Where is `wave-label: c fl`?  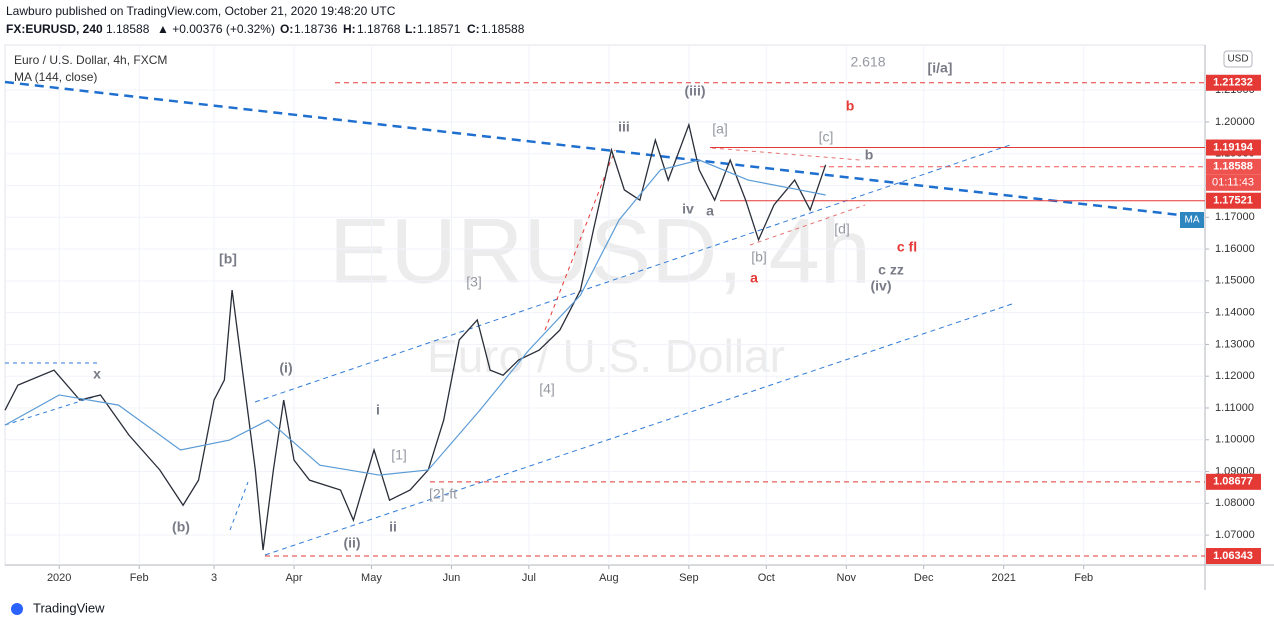
wave-label: c fl is located at coordinates (907, 247).